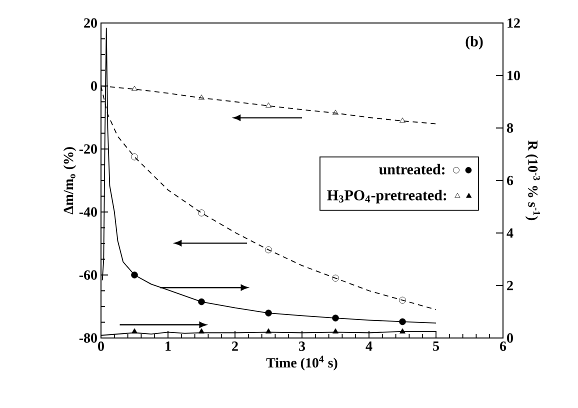 The width and height of the screenshot is (578, 408). What do you see at coordinates (503, 346) in the screenshot?
I see `x-tick-label: 6` at bounding box center [503, 346].